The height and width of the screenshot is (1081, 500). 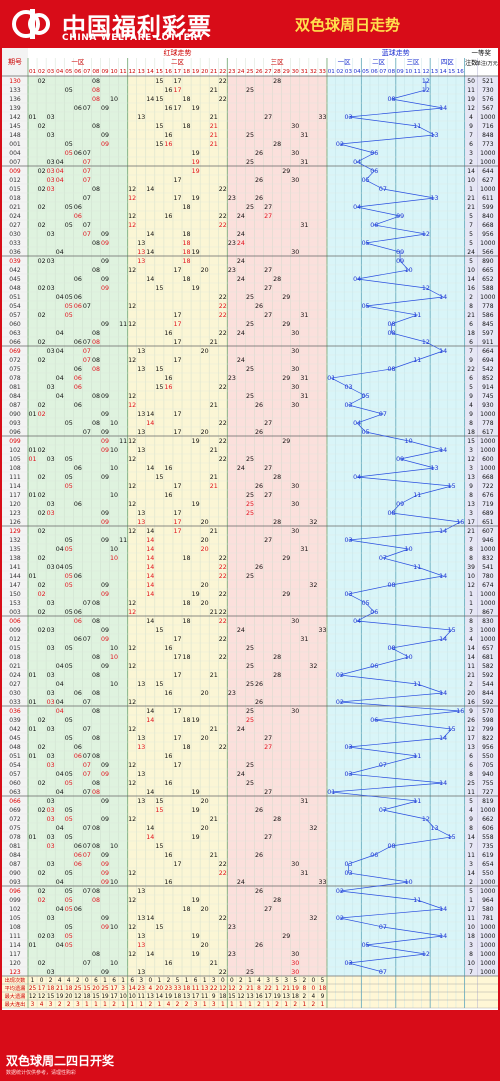 I want to click on issue-number-cell: 039, so click(x=15, y=261).